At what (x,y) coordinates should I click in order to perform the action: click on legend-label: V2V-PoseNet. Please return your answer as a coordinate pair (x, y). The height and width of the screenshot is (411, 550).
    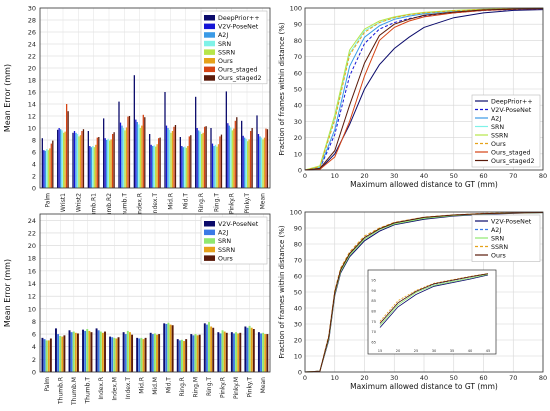
    Looking at the image, I should click on (238, 27).